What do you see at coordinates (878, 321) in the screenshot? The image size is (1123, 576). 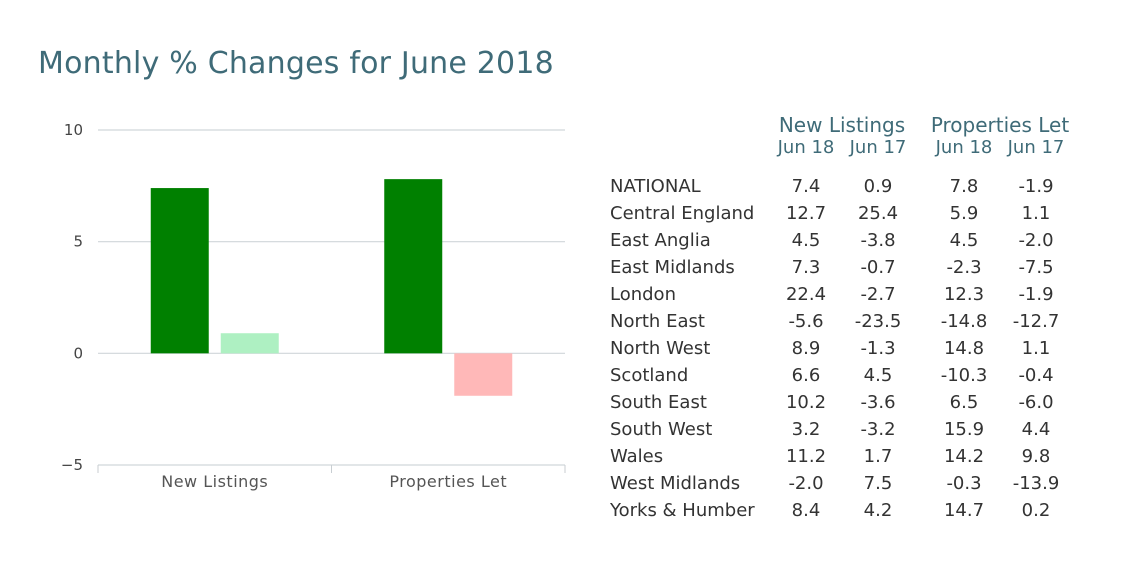 I see `value-cell: -23.5` at bounding box center [878, 321].